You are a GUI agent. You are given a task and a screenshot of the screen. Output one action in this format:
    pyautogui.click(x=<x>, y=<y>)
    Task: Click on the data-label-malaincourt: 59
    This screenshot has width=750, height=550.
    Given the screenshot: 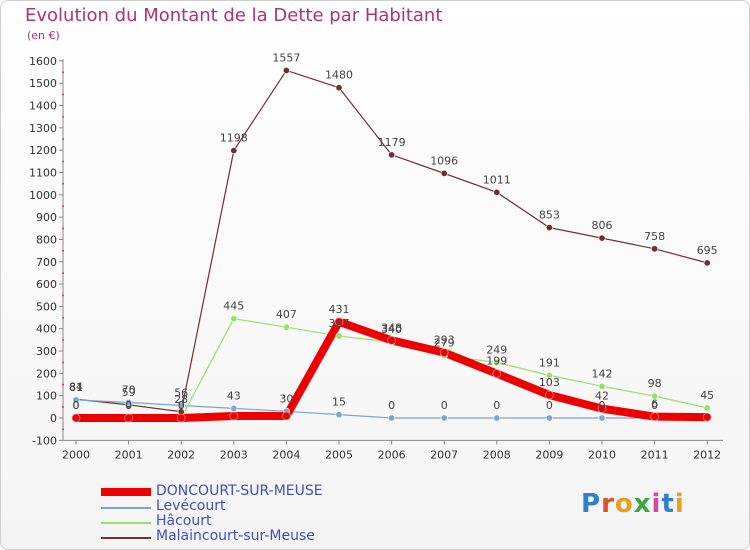 What is the action you would take?
    pyautogui.click(x=129, y=392)
    